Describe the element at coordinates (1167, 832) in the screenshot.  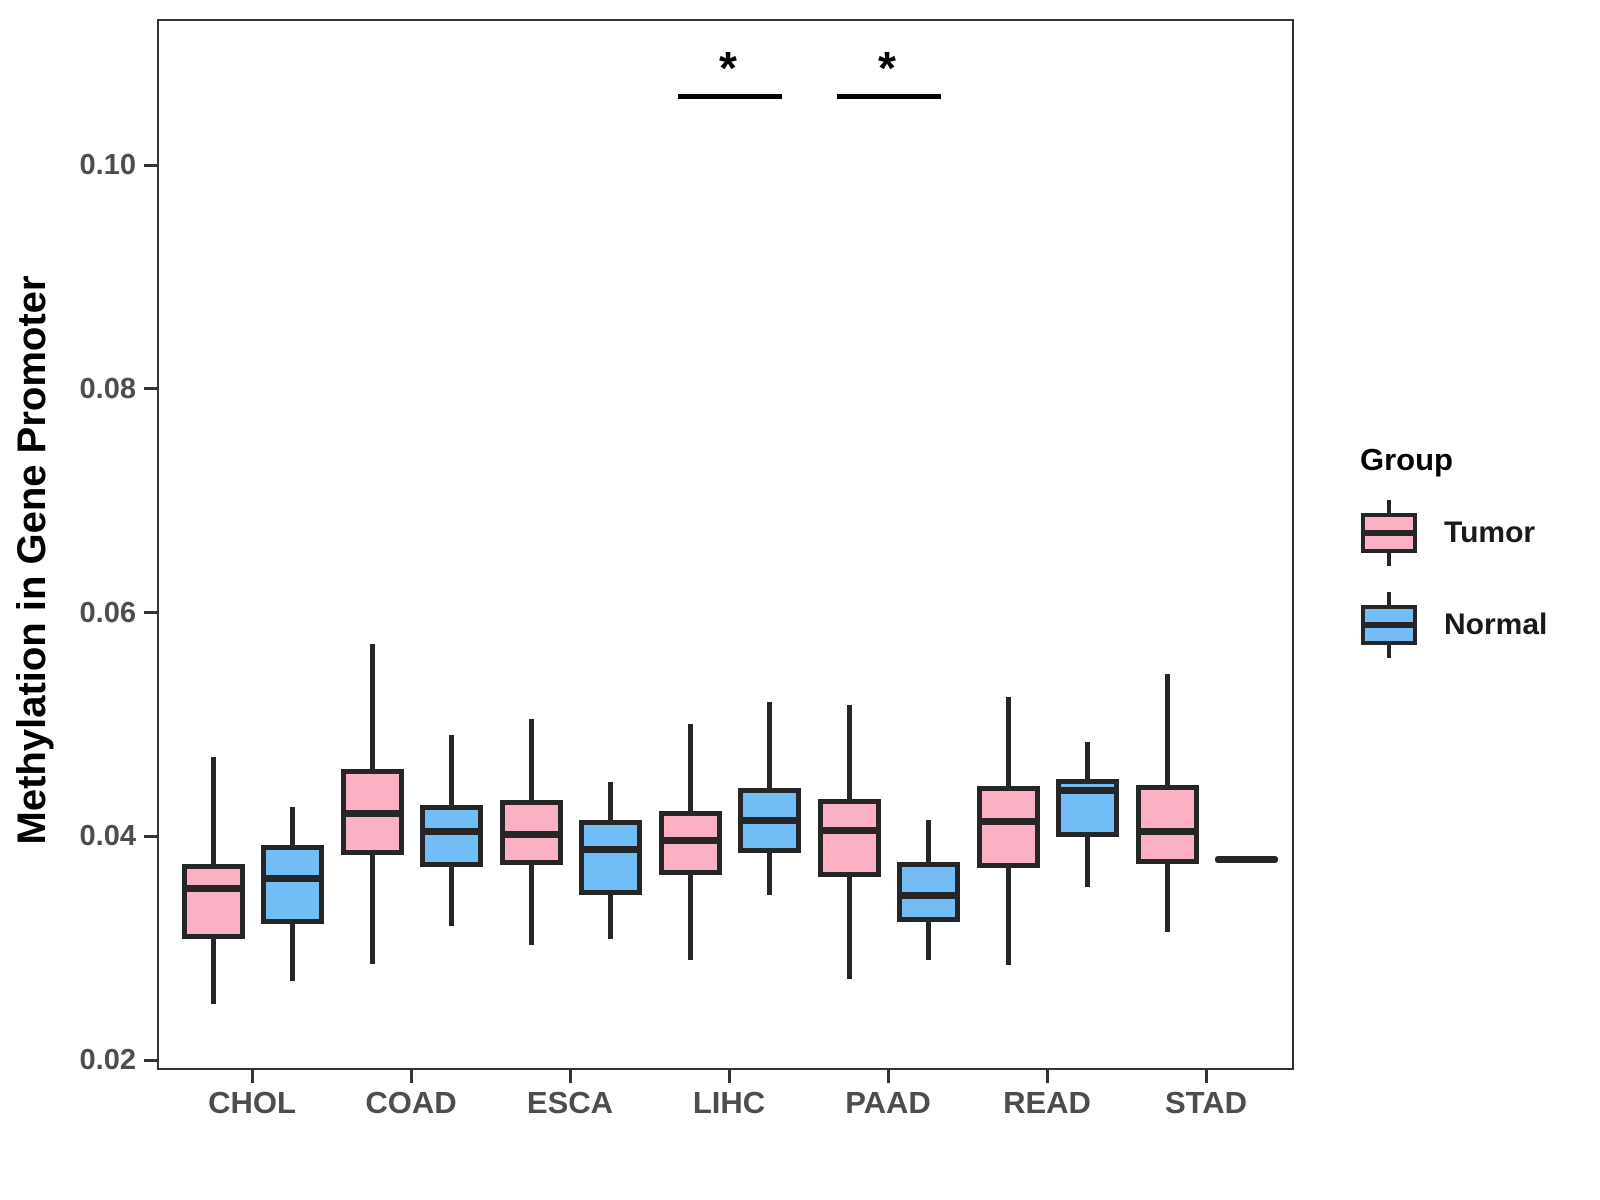
I see `median-STAD-tumor` at that location.